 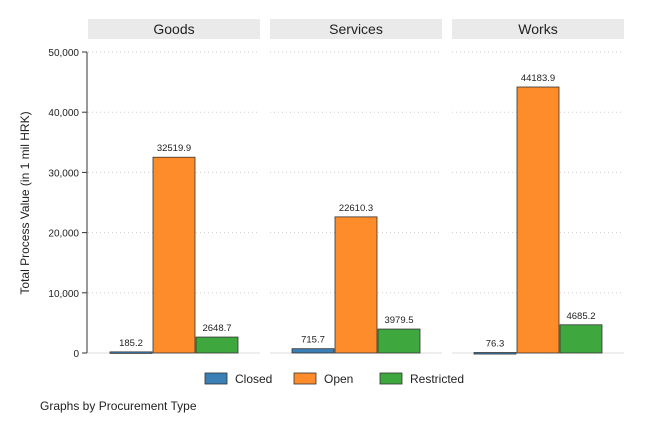 I want to click on legend-item-closed: Closed, so click(x=238, y=379).